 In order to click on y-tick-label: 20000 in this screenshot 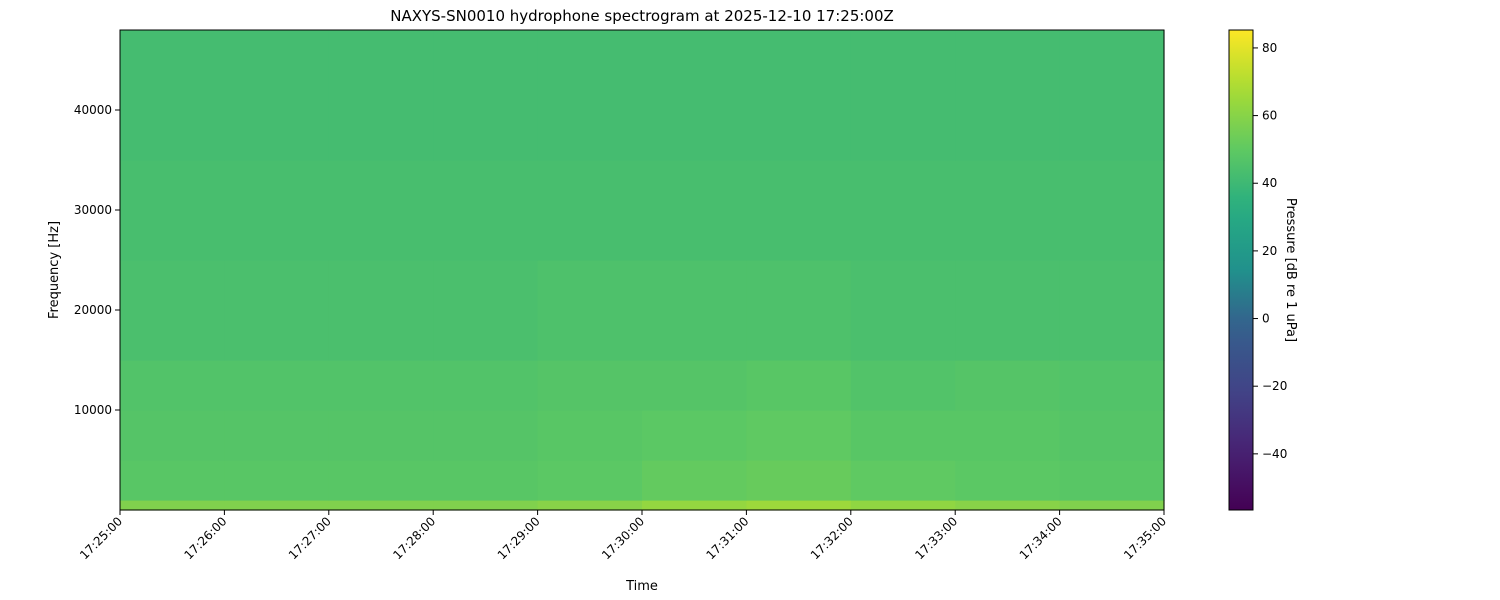, I will do `click(93, 310)`.